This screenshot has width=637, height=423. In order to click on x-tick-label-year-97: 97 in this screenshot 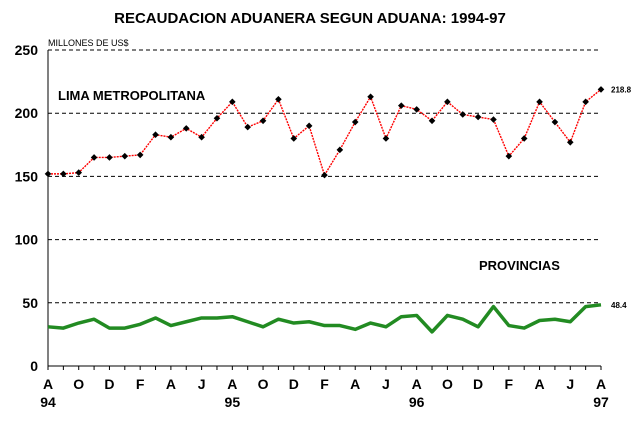, I will do `click(601, 402)`.